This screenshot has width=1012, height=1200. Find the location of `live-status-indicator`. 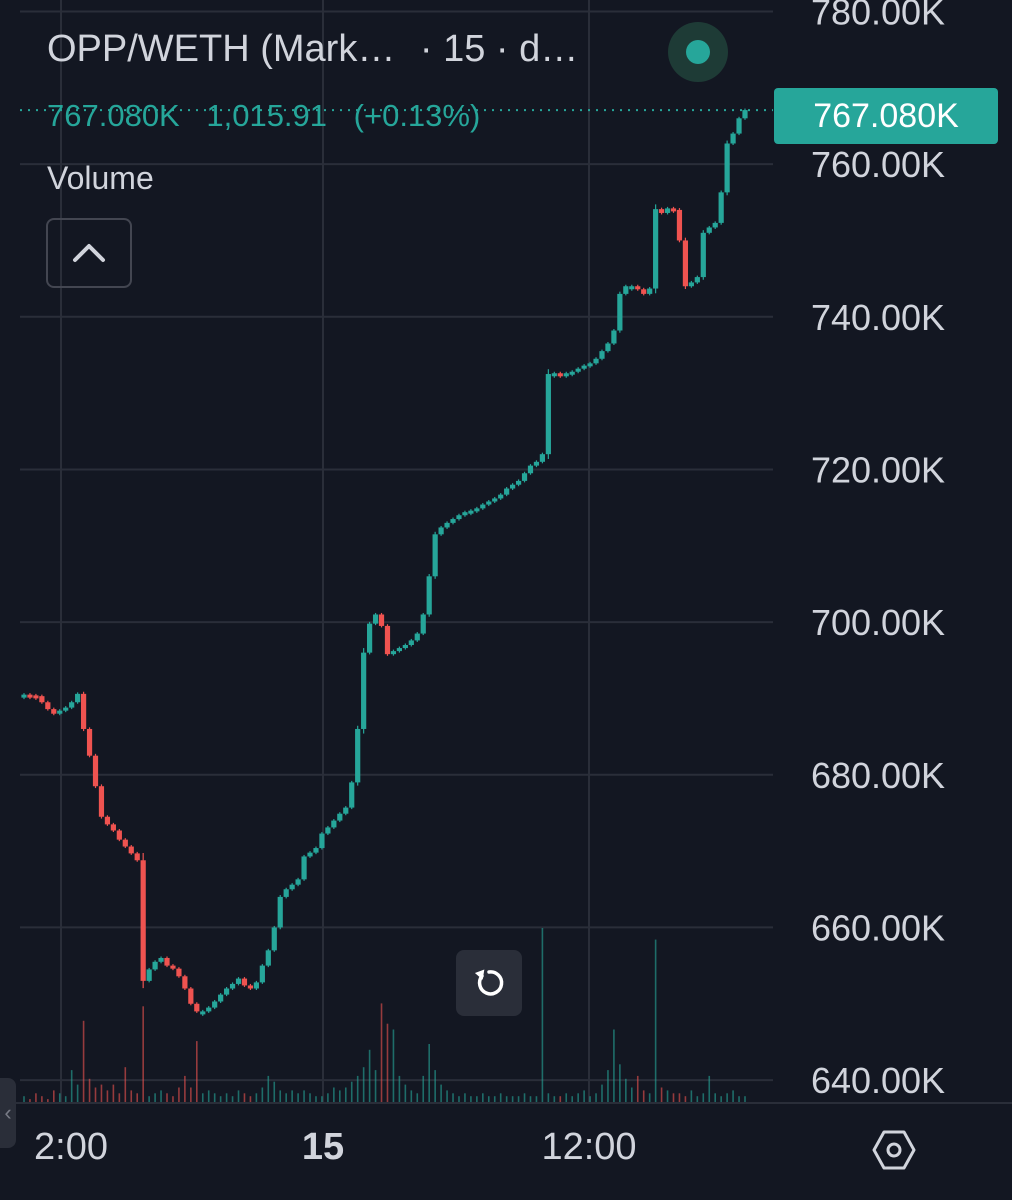

live-status-indicator is located at coordinates (698, 52).